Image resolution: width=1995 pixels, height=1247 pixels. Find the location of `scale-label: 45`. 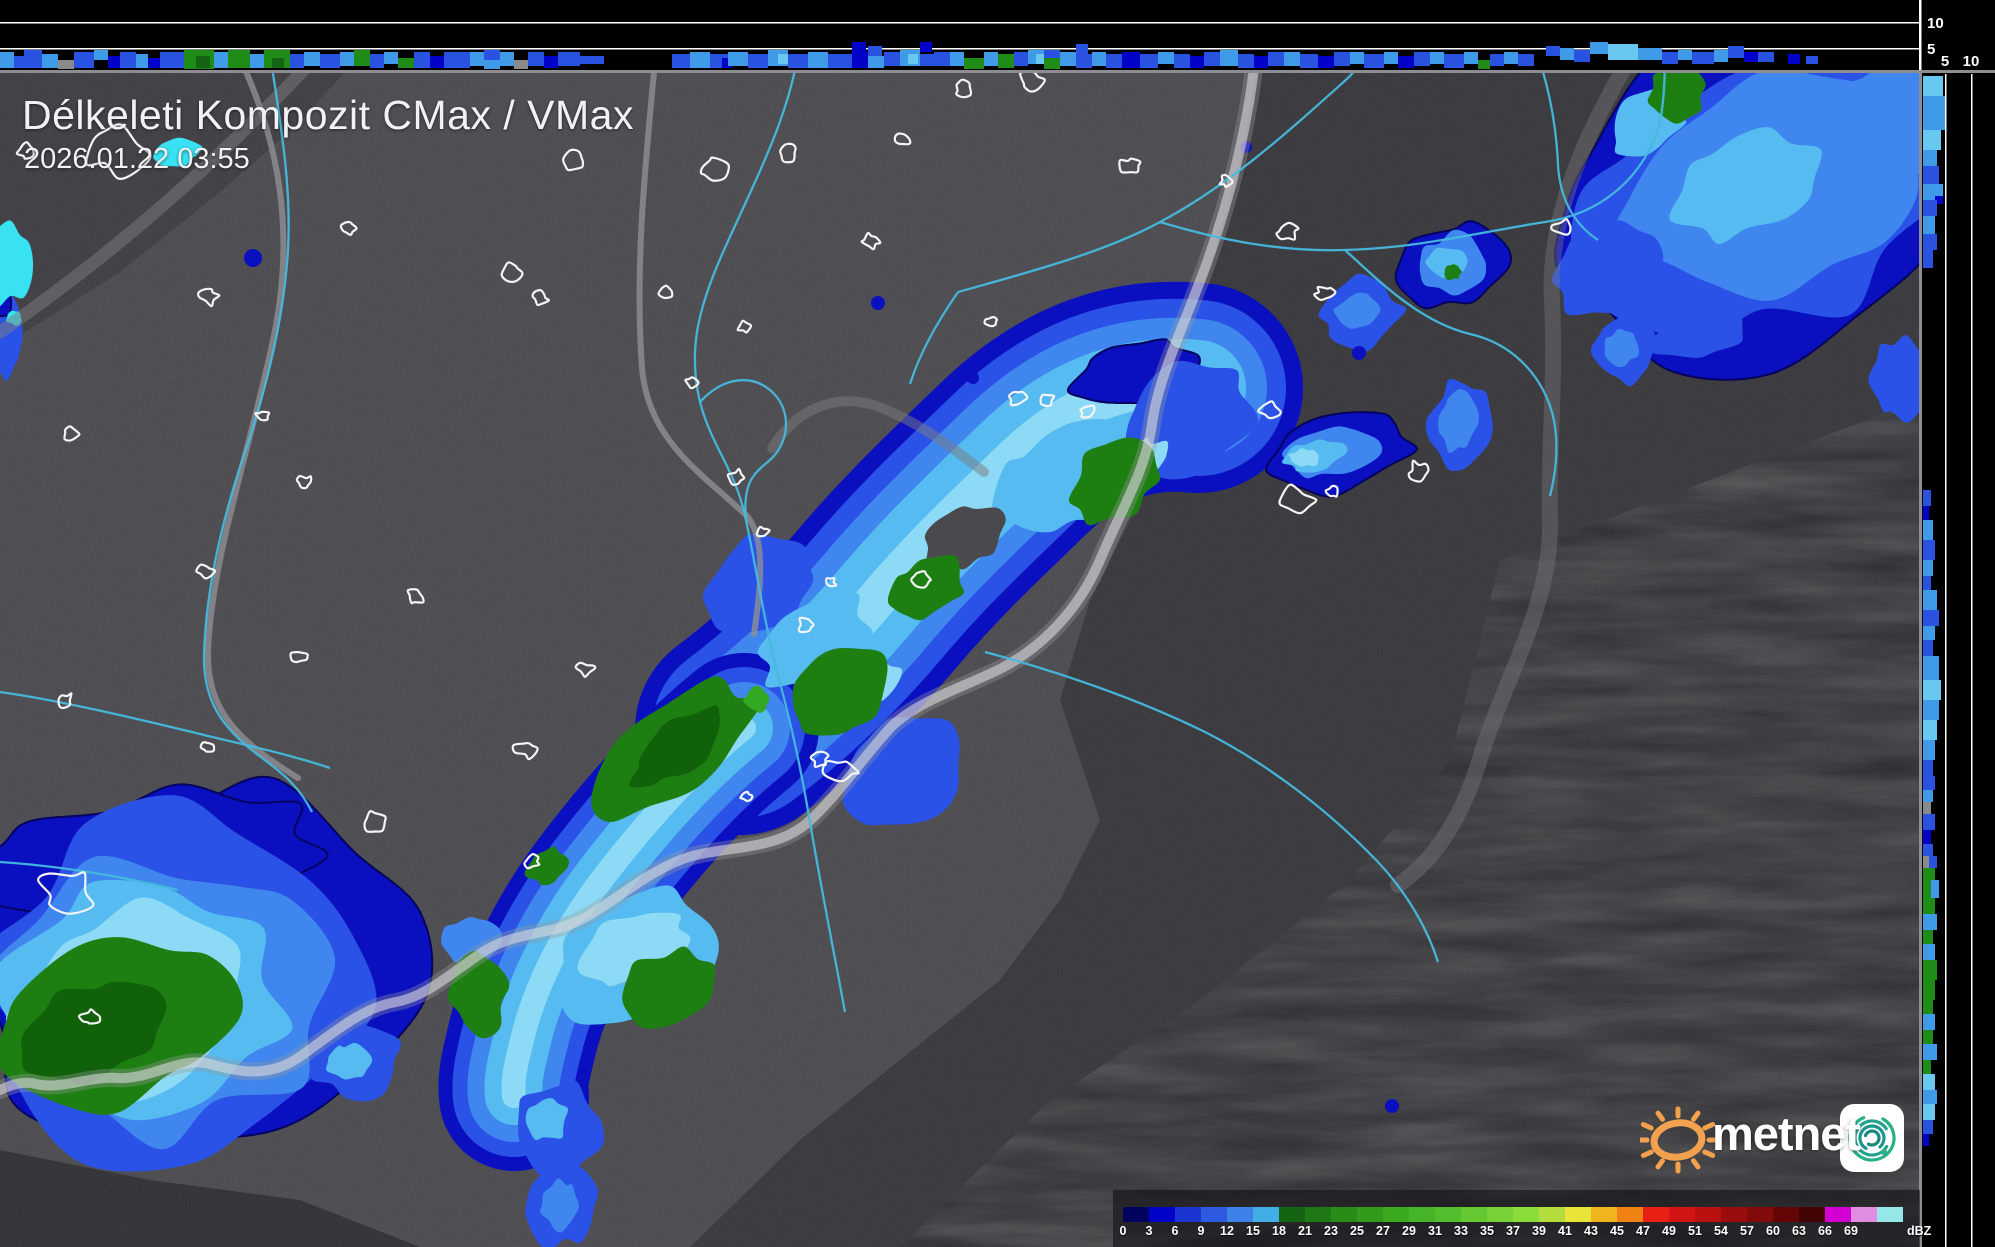

scale-label: 45 is located at coordinates (1617, 1231).